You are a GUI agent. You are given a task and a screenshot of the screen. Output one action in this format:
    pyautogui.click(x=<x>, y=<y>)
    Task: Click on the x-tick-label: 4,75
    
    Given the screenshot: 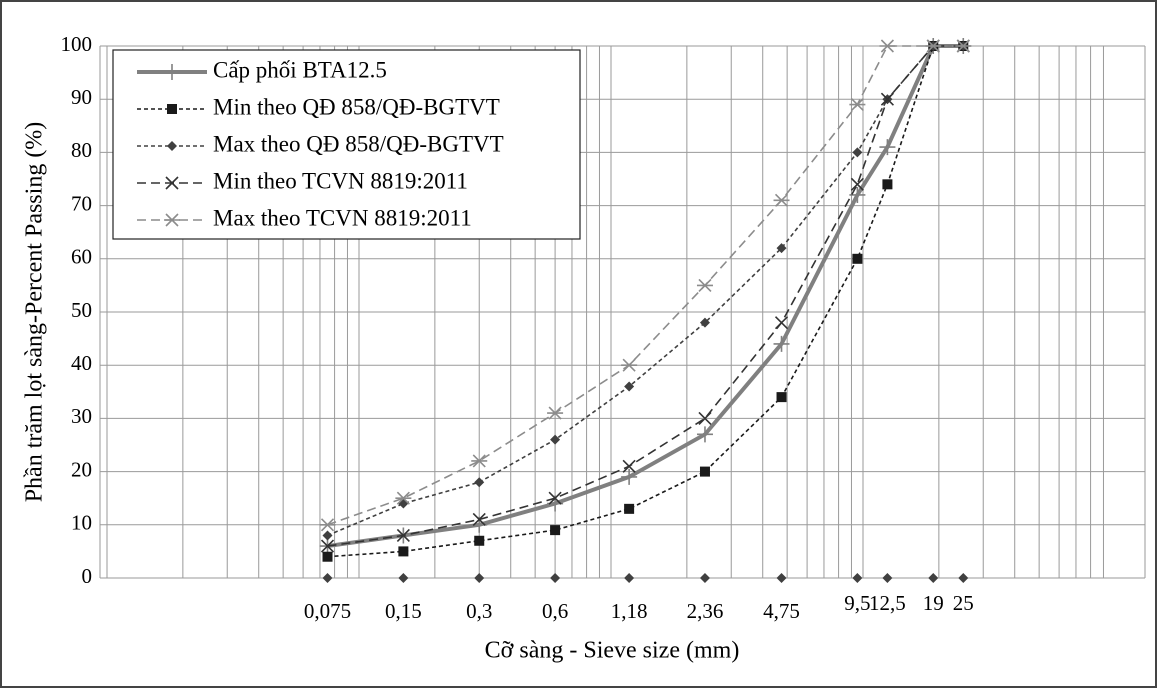 What is the action you would take?
    pyautogui.click(x=781, y=611)
    